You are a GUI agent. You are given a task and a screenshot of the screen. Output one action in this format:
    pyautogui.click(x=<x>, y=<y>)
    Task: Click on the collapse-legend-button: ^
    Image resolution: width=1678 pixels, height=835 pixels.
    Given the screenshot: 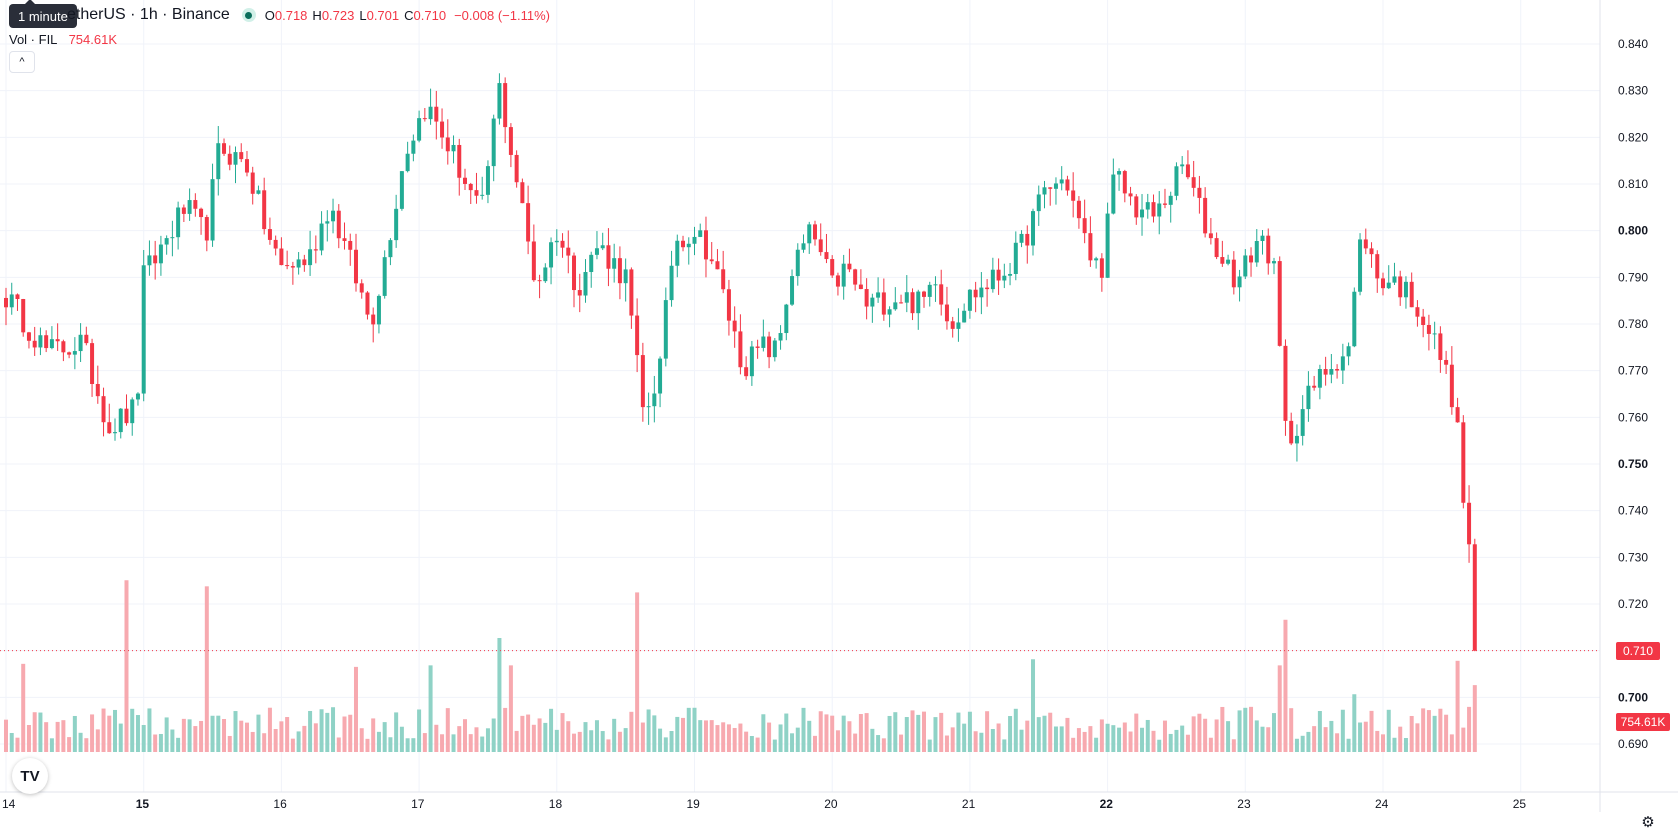 What is the action you would take?
    pyautogui.click(x=22, y=62)
    